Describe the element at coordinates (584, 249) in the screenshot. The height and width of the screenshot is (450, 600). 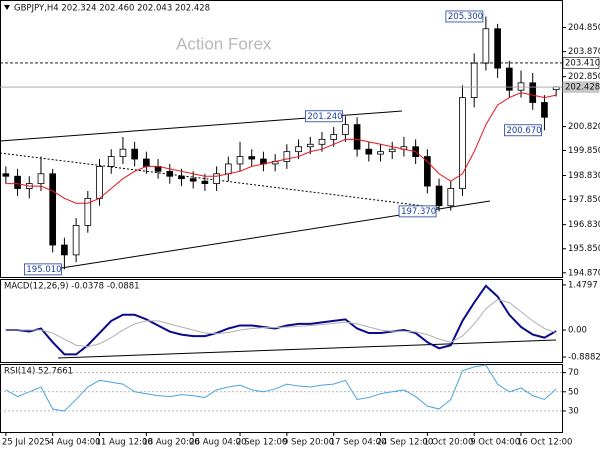
I see `y-tick-label: 195.850` at that location.